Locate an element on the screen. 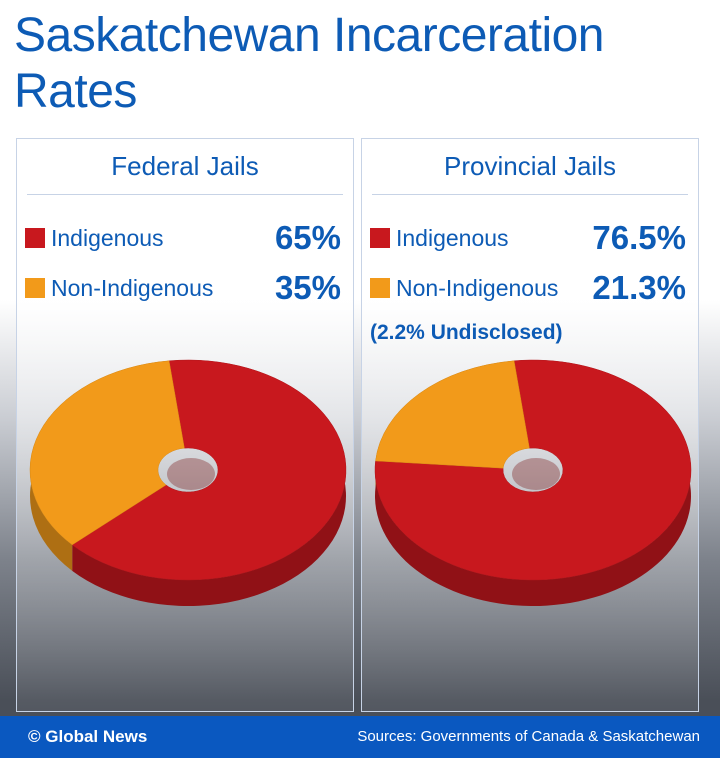  annotation: (2.2% Undisclosed) is located at coordinates (466, 332).